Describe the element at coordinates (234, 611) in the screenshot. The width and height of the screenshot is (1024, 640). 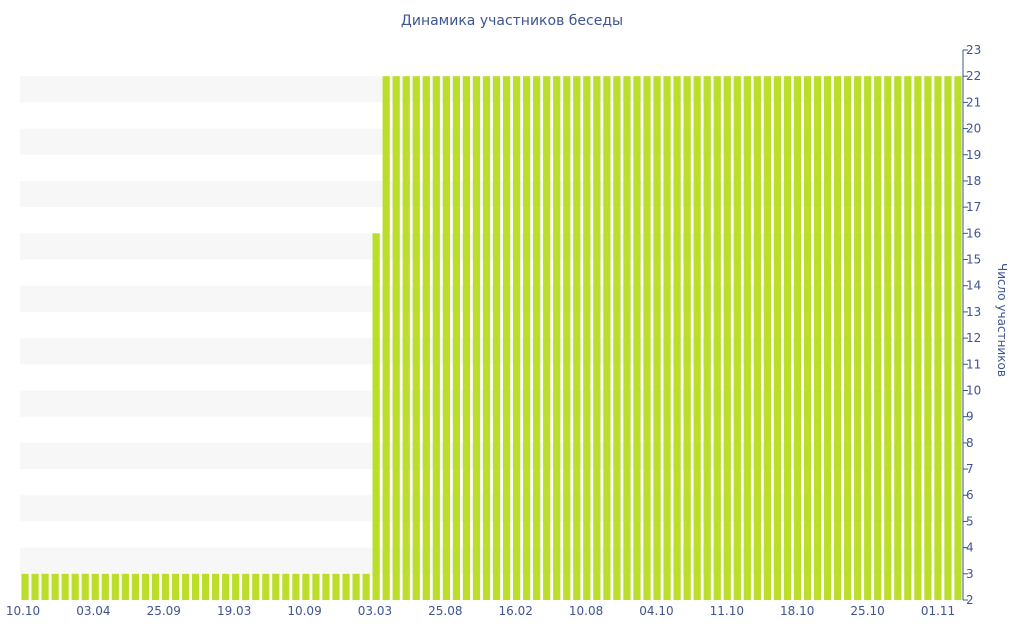
I see `x-tick-label: 19.03` at that location.